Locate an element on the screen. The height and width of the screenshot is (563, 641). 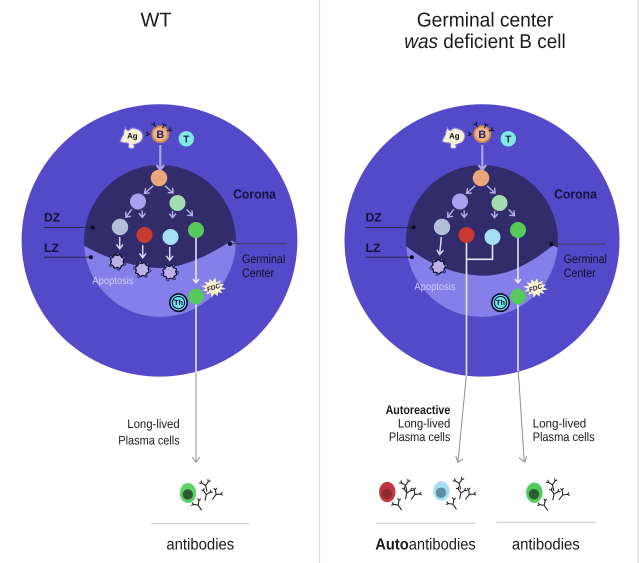
svg-text: Autoreactive is located at coordinates (418, 410).